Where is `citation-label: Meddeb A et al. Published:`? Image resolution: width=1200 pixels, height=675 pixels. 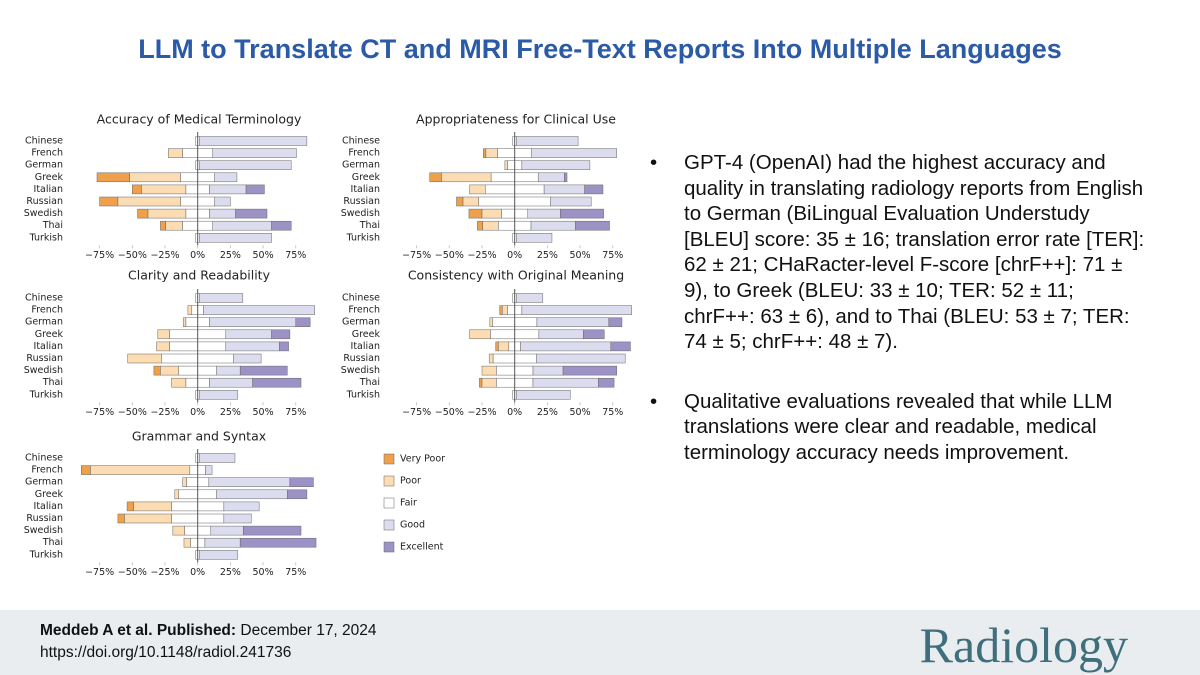 citation-label: Meddeb A et al. Published: is located at coordinates (138, 630).